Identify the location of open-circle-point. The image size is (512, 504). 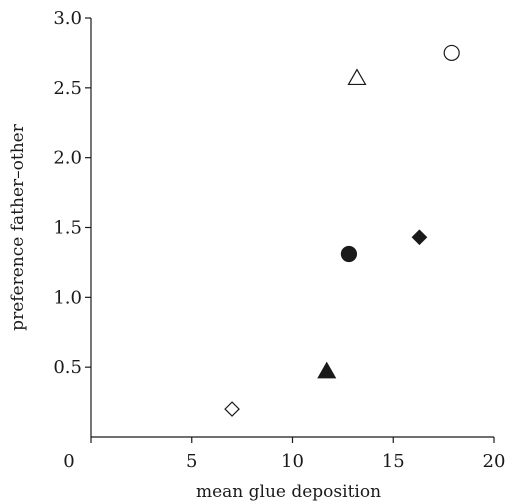
(451, 53).